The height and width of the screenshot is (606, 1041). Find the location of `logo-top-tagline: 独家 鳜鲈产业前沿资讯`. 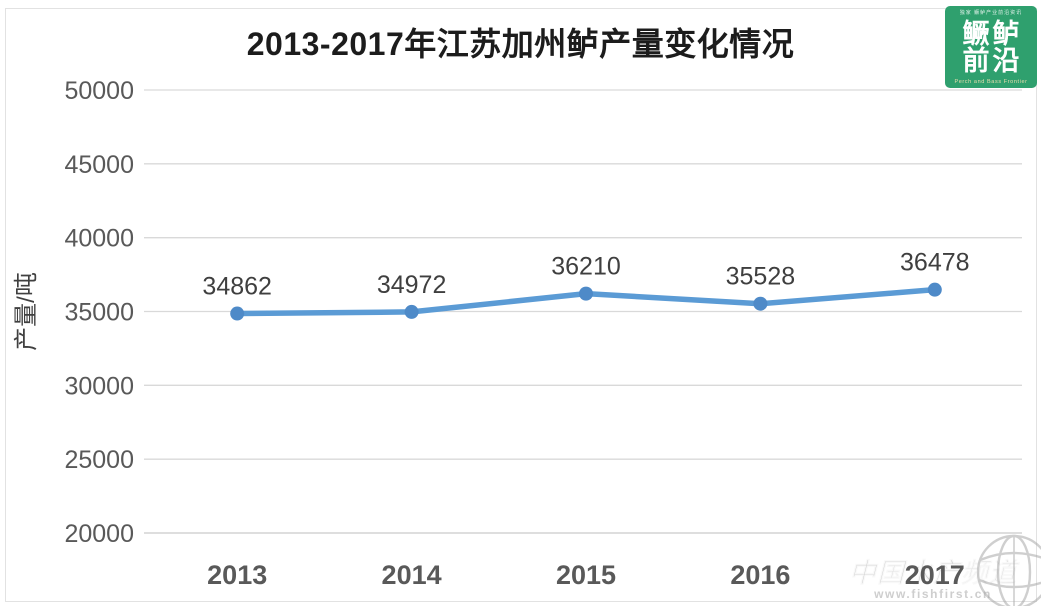

logo-top-tagline: 独家 鳜鲈产业前沿资讯 is located at coordinates (991, 13).